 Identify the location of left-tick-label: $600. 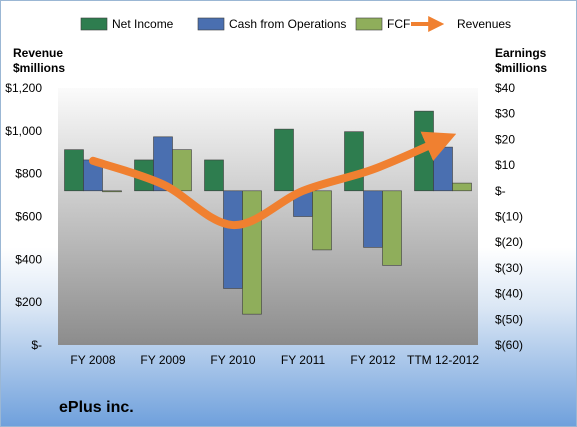
(28, 217).